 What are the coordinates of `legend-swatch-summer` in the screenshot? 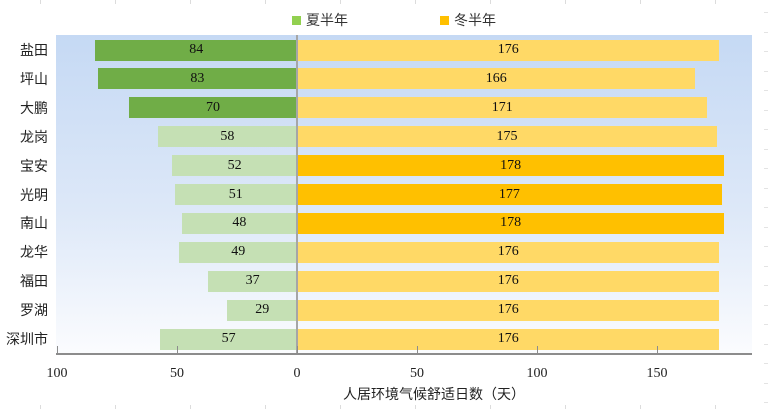 It's located at (296, 20).